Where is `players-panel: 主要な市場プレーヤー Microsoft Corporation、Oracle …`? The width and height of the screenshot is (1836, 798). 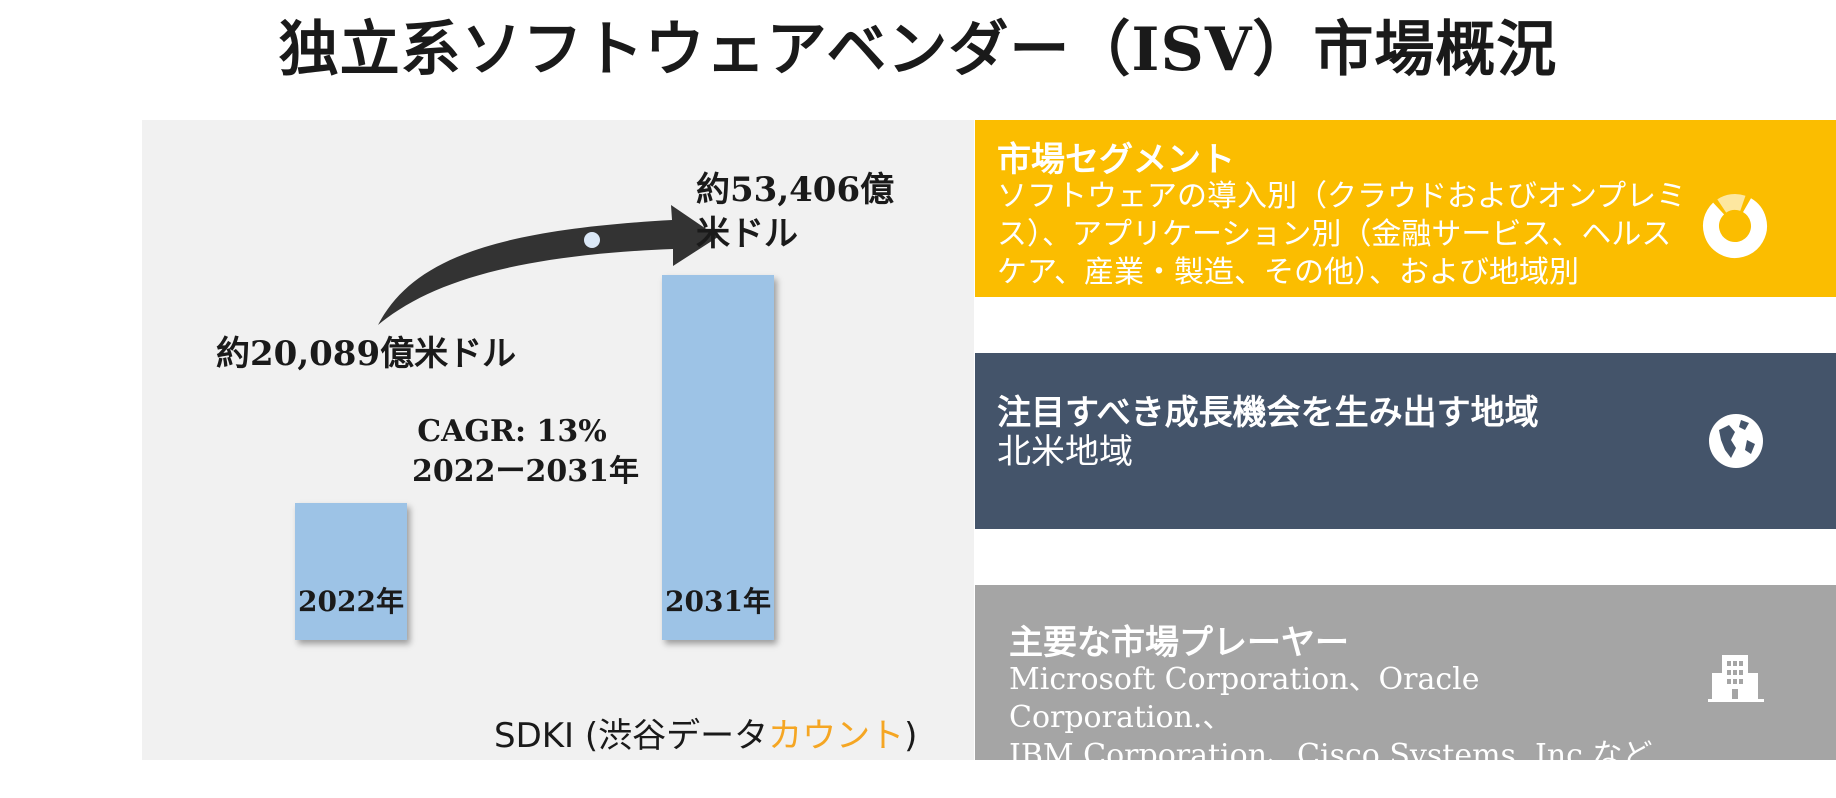
players-panel: 主要な市場プレーヤー Microsoft Corporation、Oracle … is located at coordinates (1405, 679).